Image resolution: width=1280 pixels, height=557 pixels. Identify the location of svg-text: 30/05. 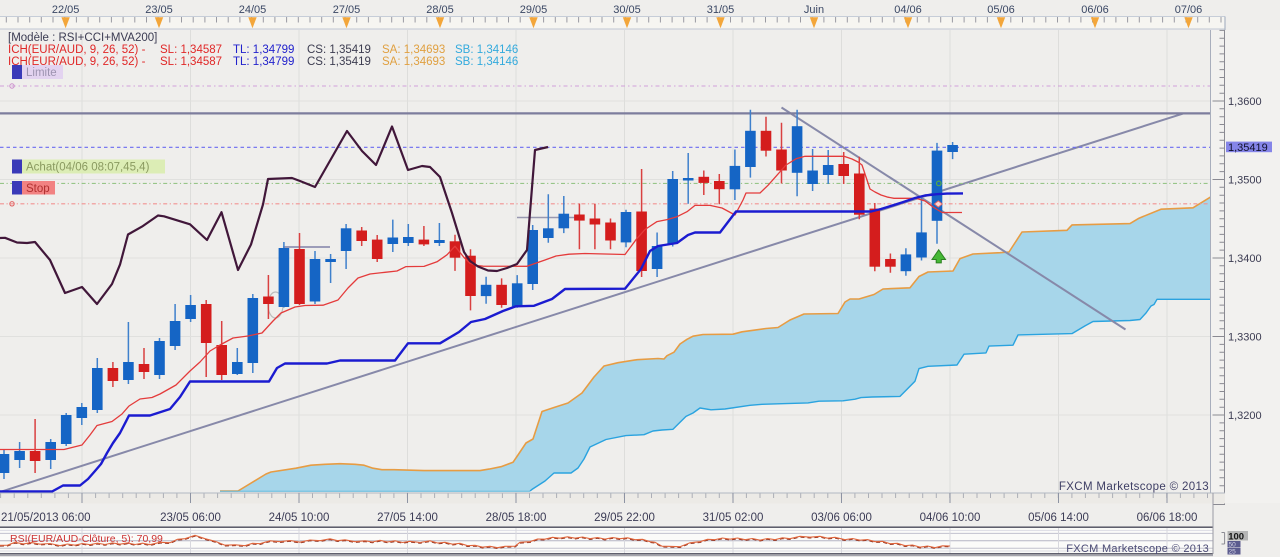
(627, 10).